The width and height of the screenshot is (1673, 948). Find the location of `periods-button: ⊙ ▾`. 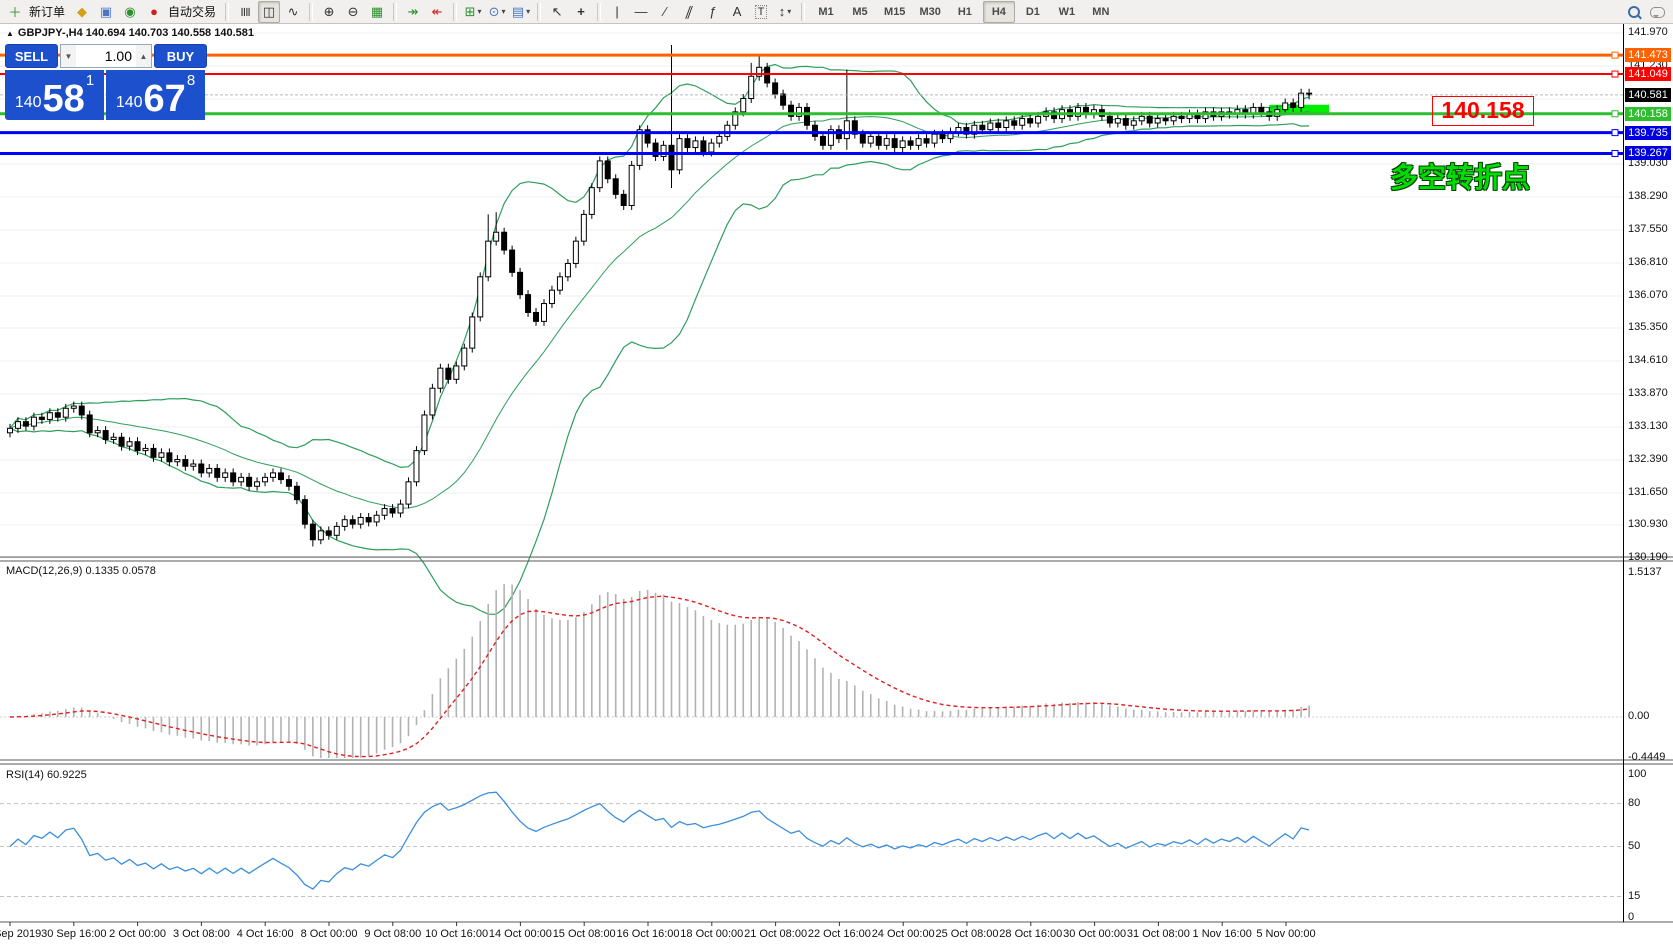

periods-button: ⊙ ▾ is located at coordinates (497, 12).